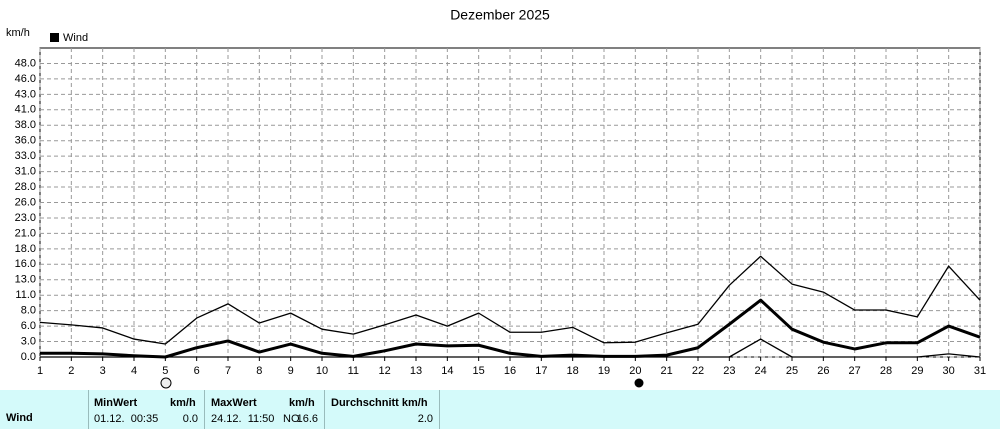 The width and height of the screenshot is (1000, 429). Describe the element at coordinates (54, 37) in the screenshot. I see `legend-swatch` at that location.